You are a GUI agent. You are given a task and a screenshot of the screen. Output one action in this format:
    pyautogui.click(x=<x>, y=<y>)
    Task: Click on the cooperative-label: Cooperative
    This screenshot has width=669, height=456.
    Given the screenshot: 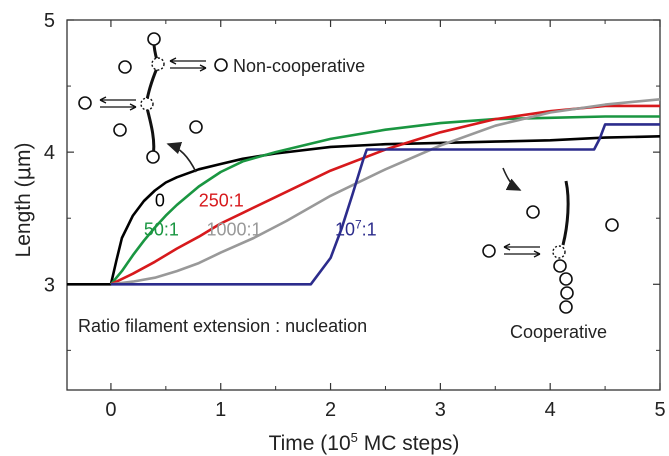 What is the action you would take?
    pyautogui.click(x=558, y=332)
    